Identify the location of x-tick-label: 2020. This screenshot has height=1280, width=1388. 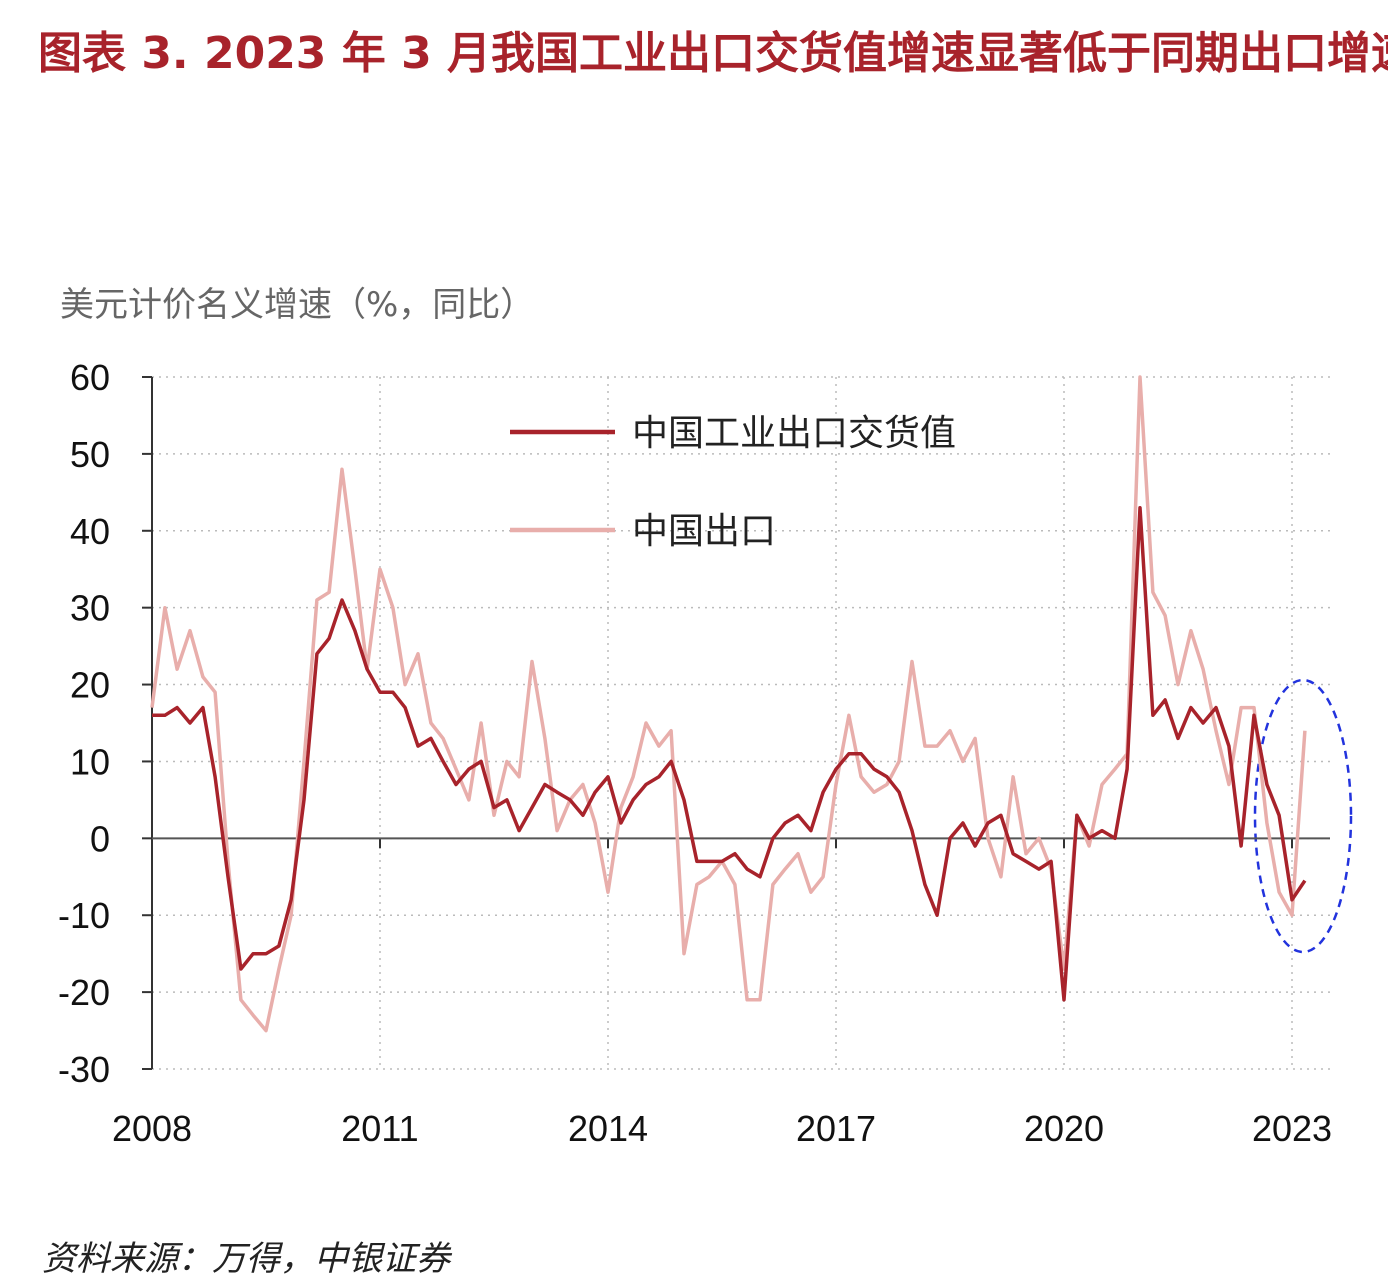
(1064, 1128).